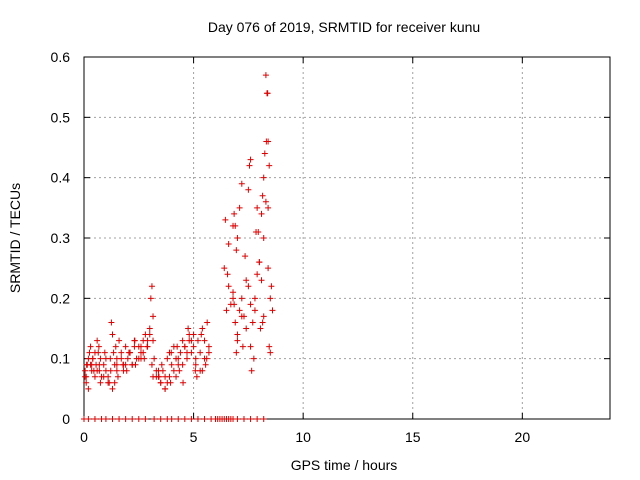 The height and width of the screenshot is (480, 640). I want to click on y-tick-label: 0, so click(66, 419).